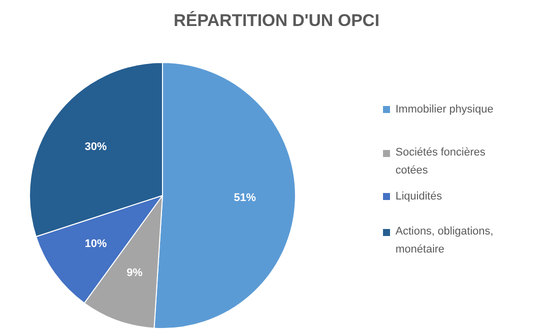 The height and width of the screenshot is (336, 552). What do you see at coordinates (419, 196) in the screenshot?
I see `legend-label: Liquidités` at bounding box center [419, 196].